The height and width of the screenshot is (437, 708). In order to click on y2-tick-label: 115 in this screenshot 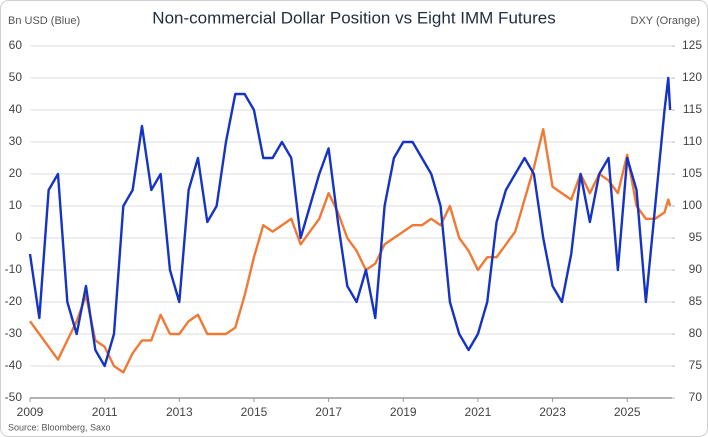, I will do `click(692, 109)`.